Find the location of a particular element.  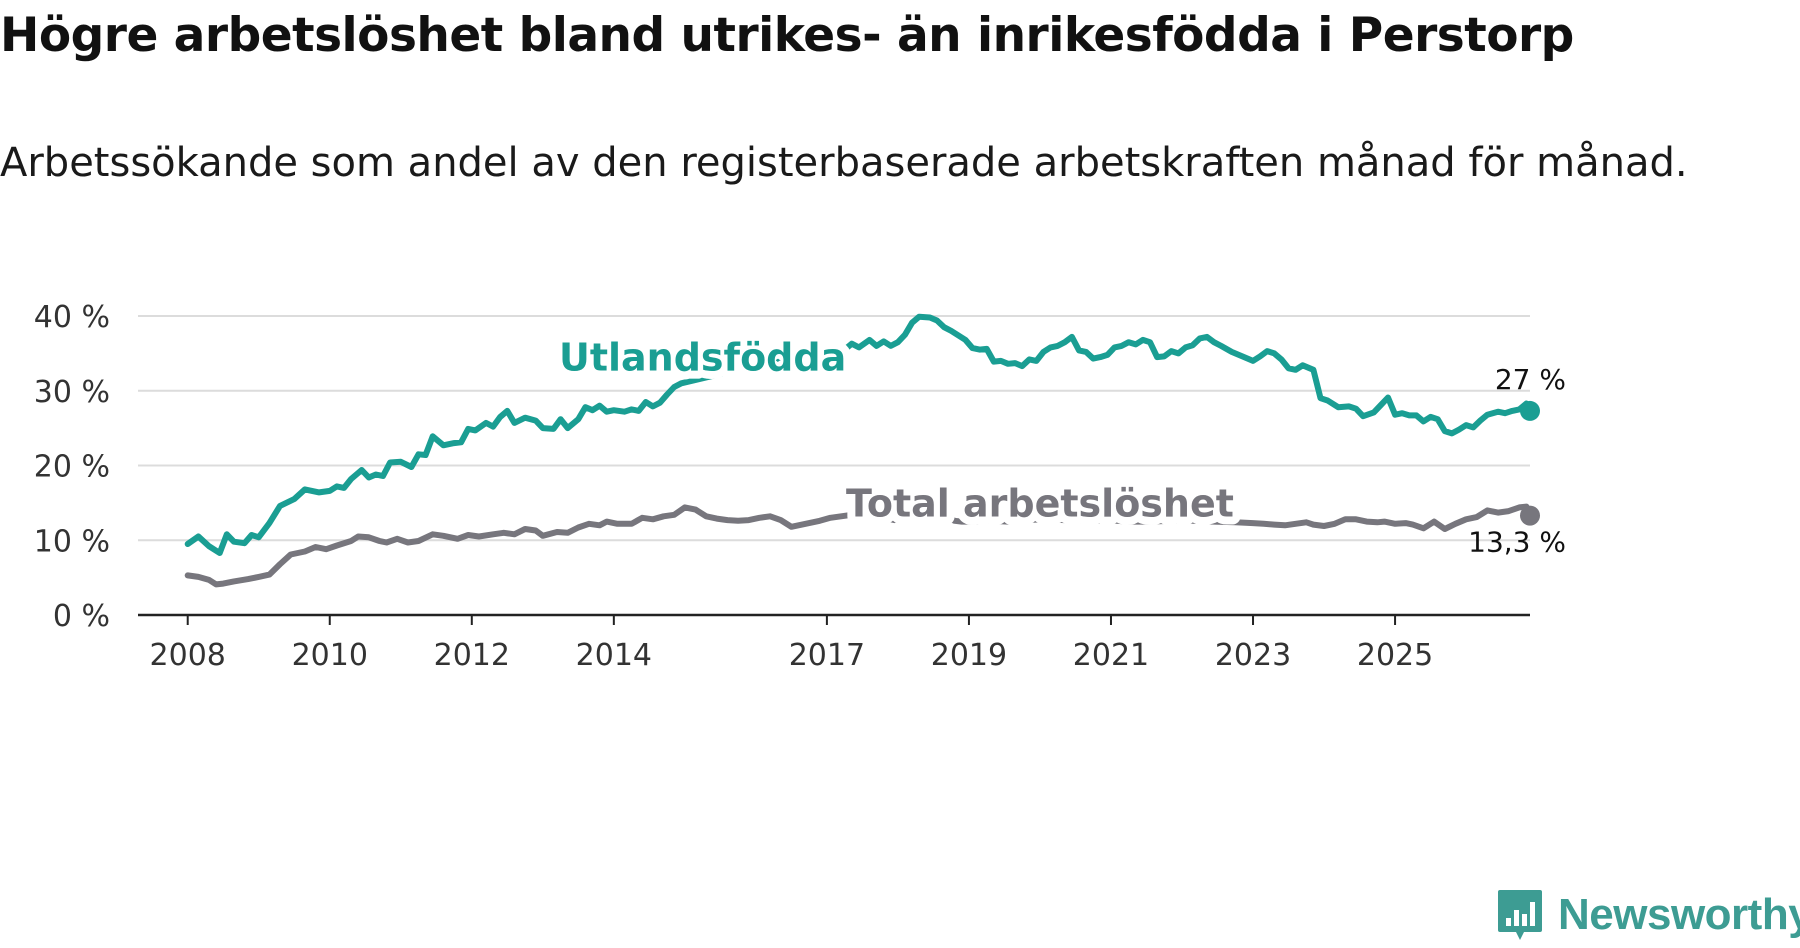

y-tick-label: 0 % is located at coordinates (81, 616).